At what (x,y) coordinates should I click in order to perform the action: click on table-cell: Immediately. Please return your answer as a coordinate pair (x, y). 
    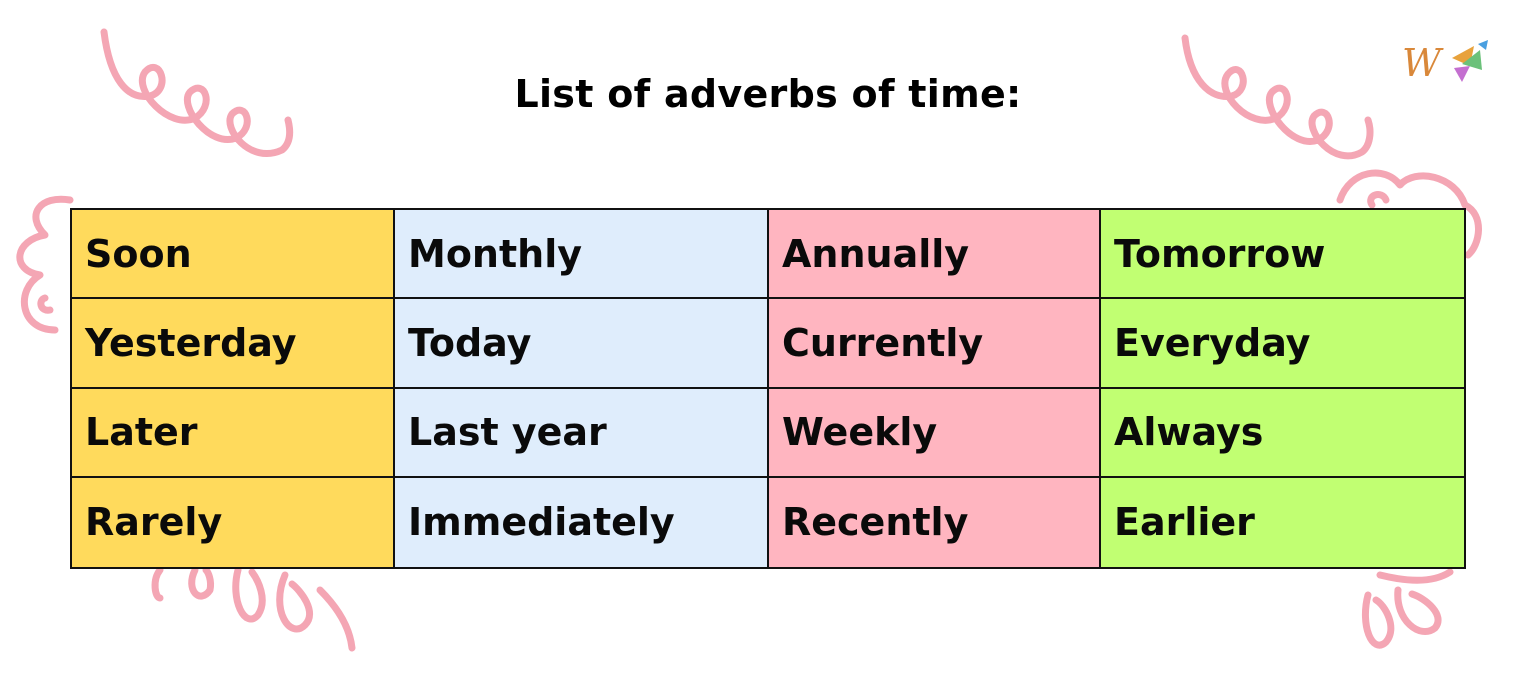
    Looking at the image, I should click on (582, 522).